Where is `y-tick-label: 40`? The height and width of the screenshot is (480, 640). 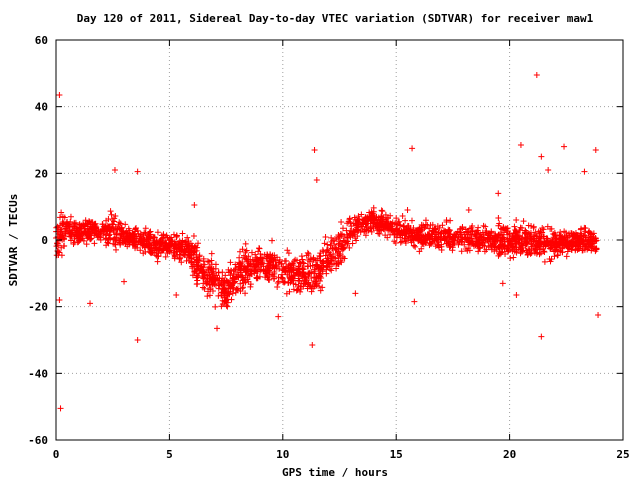 y-tick-label: 40 is located at coordinates (41, 107).